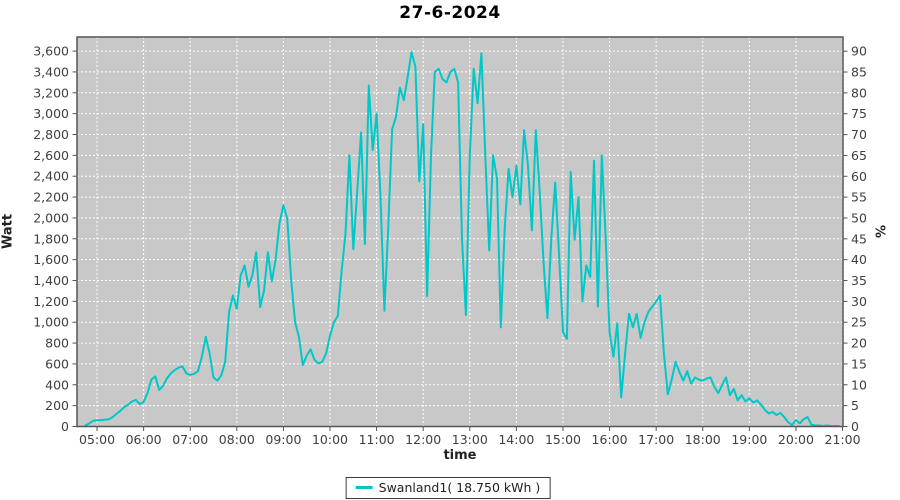  Describe the element at coordinates (470, 439) in the screenshot. I see `tick-label: 13:00` at that location.